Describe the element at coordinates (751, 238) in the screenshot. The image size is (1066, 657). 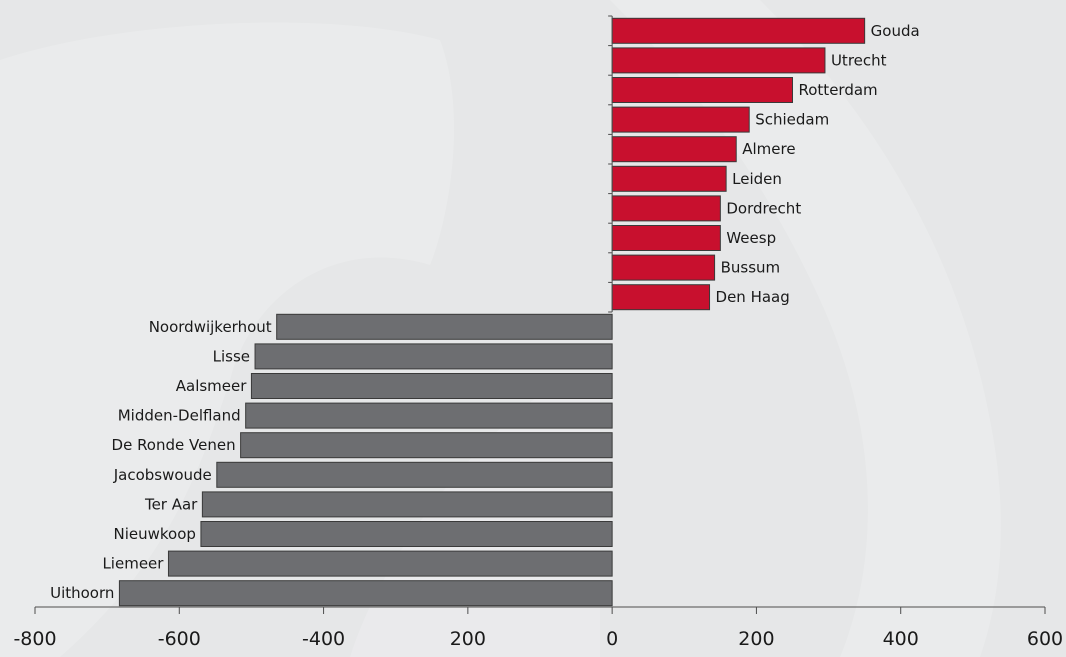
I see `bar-label: Weesp` at that location.